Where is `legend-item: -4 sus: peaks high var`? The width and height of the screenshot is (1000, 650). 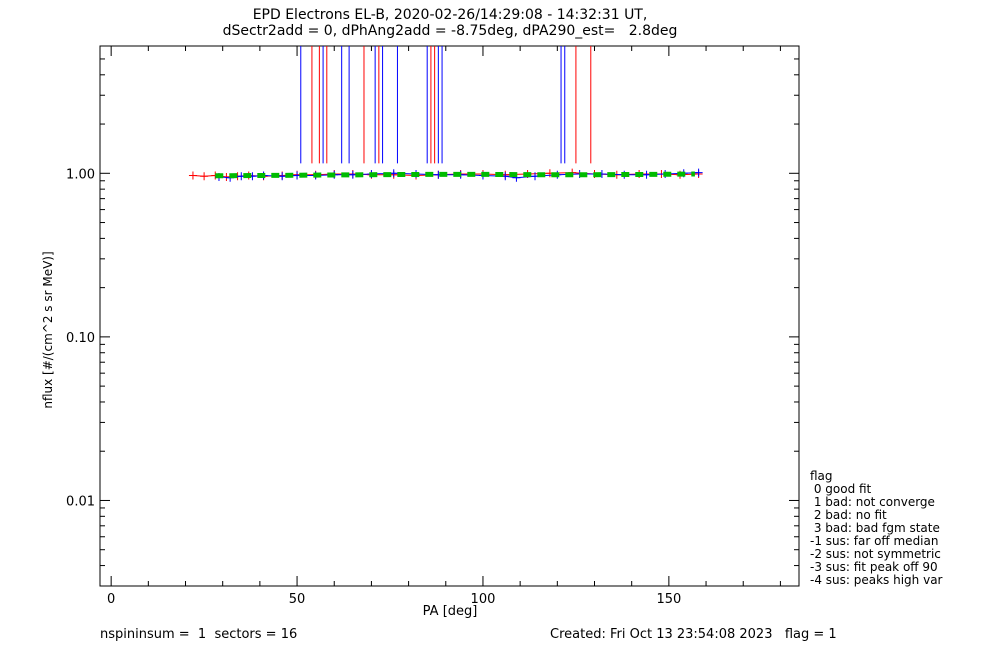
legend-item: -4 sus: peaks high var is located at coordinates (876, 580).